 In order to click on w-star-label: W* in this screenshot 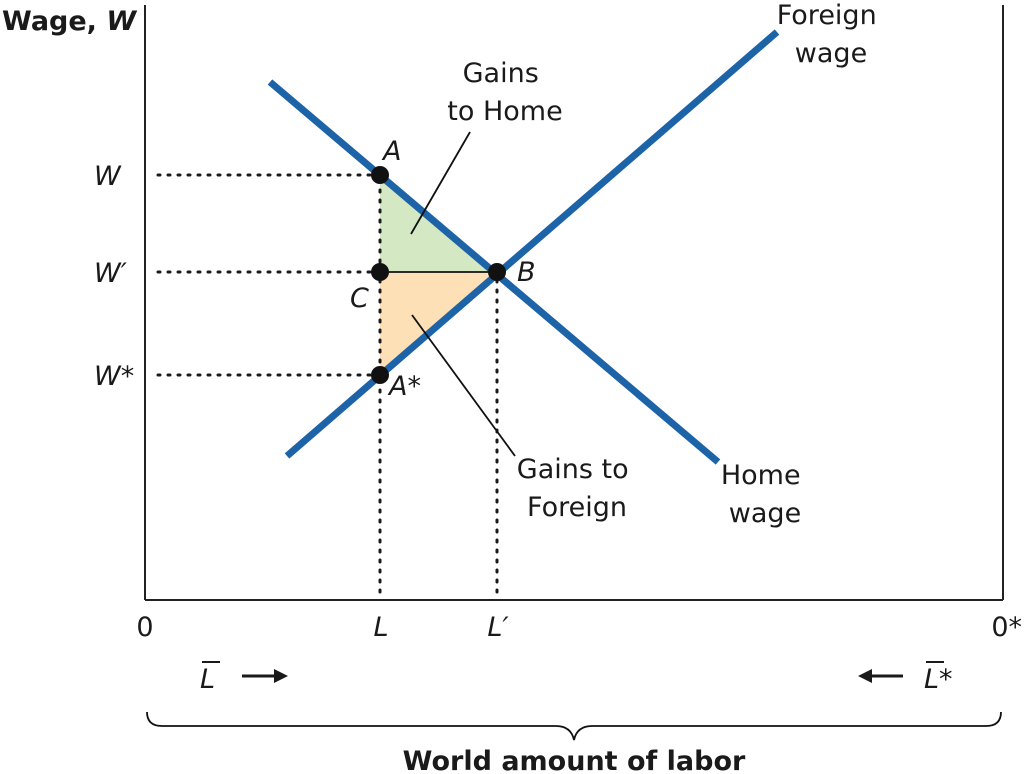, I will do `click(114, 376)`.